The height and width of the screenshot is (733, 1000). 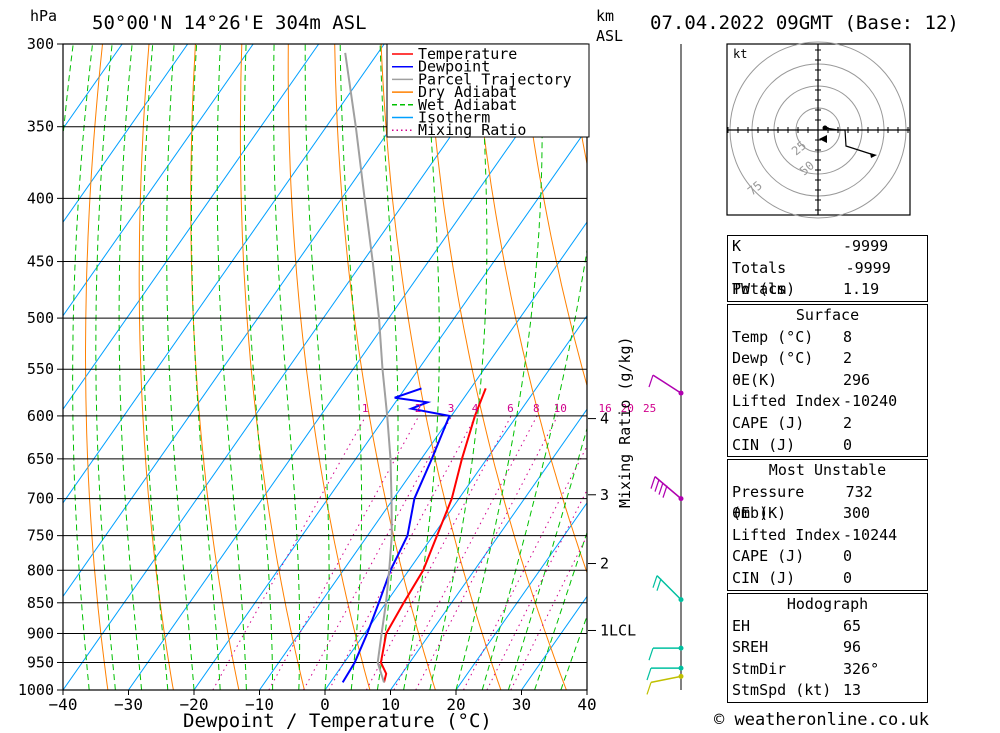 I want to click on x-axis-title: Dewpoint / Temperature (°C), so click(x=337, y=721).